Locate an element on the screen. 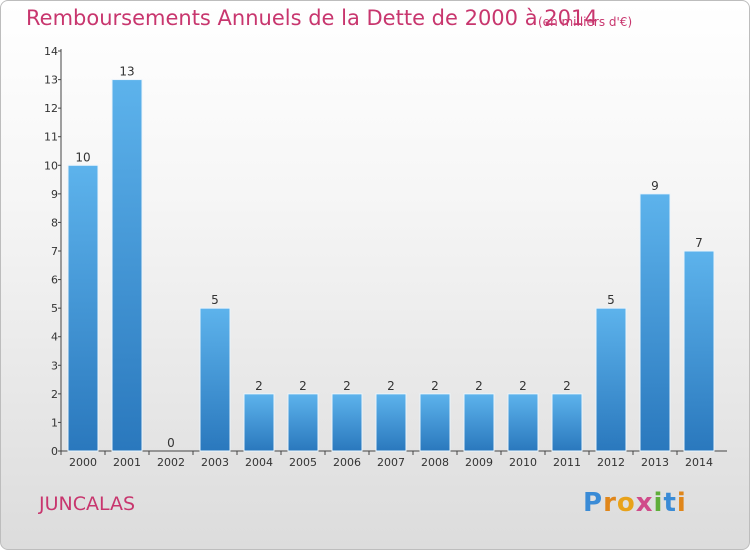 This screenshot has width=750, height=550. y-tick-label: 6 is located at coordinates (54, 280).